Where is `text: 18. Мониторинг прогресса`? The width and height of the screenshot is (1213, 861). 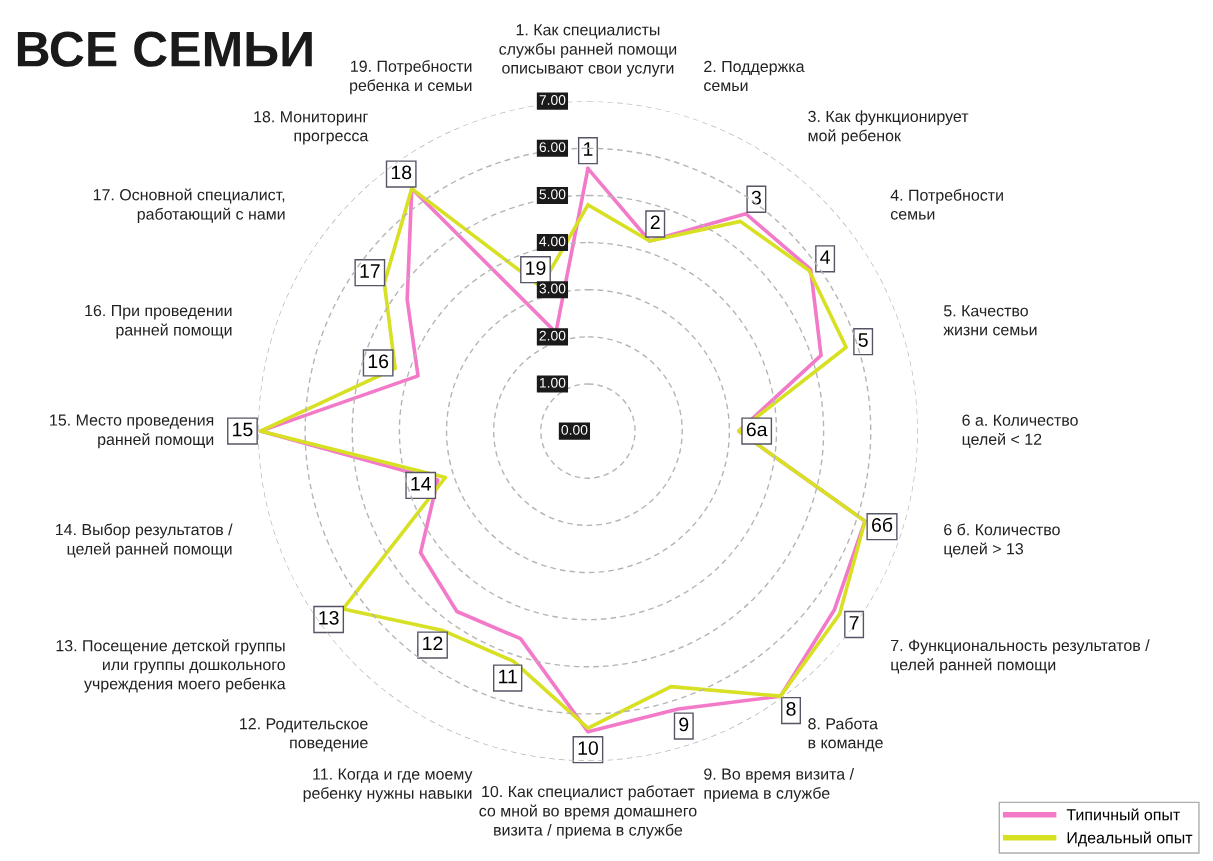 text: 18. Мониторинг прогресса is located at coordinates (311, 128).